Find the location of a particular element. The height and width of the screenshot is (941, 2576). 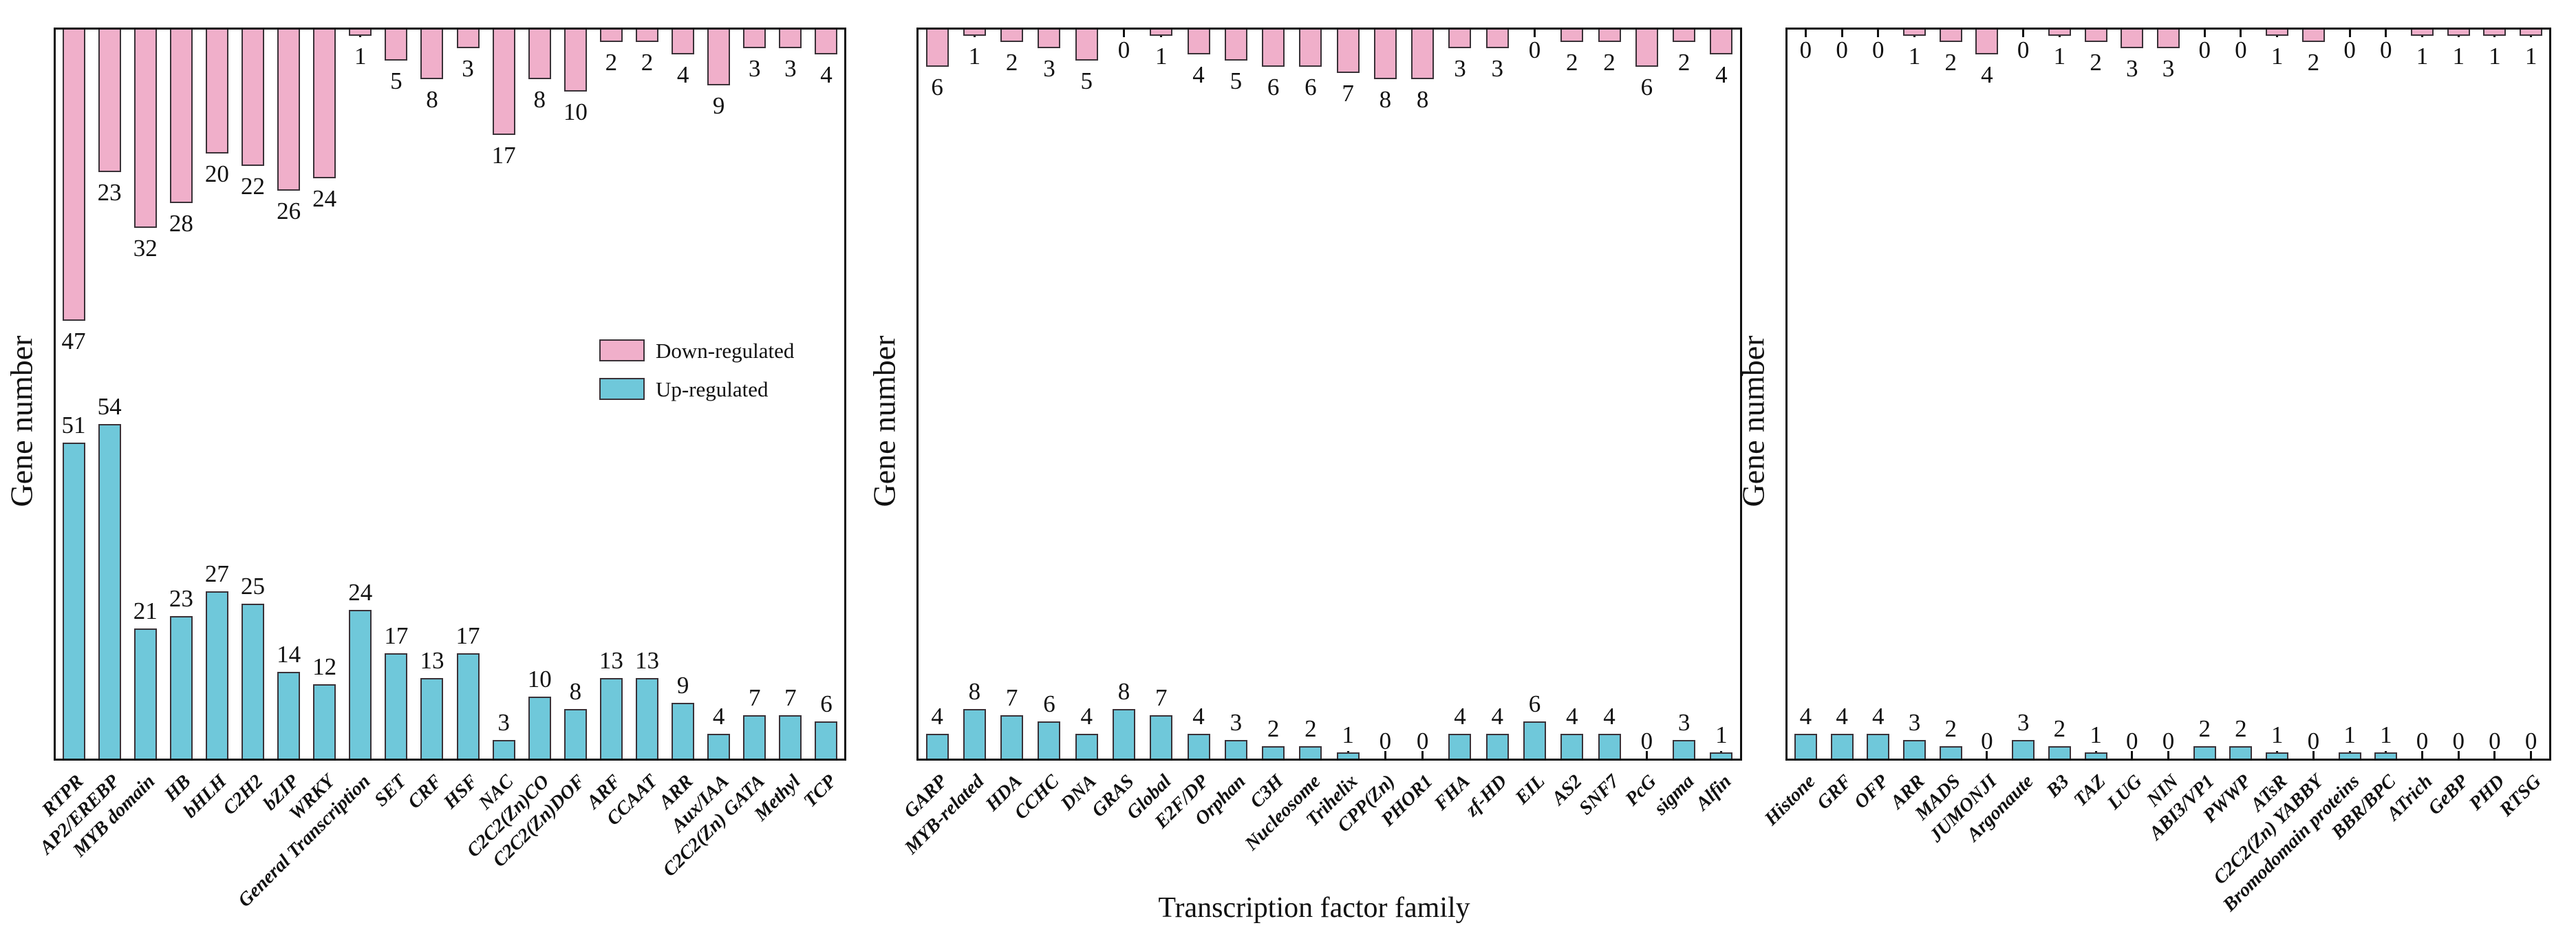

legend-swatch-up is located at coordinates (622, 389).